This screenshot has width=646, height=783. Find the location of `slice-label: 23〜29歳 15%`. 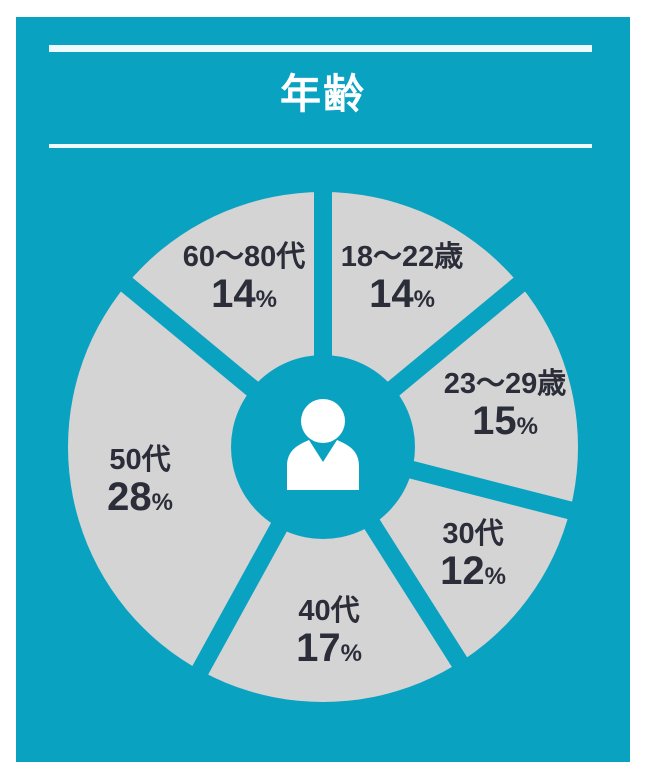

slice-label: 23〜29歳 15% is located at coordinates (505, 405).